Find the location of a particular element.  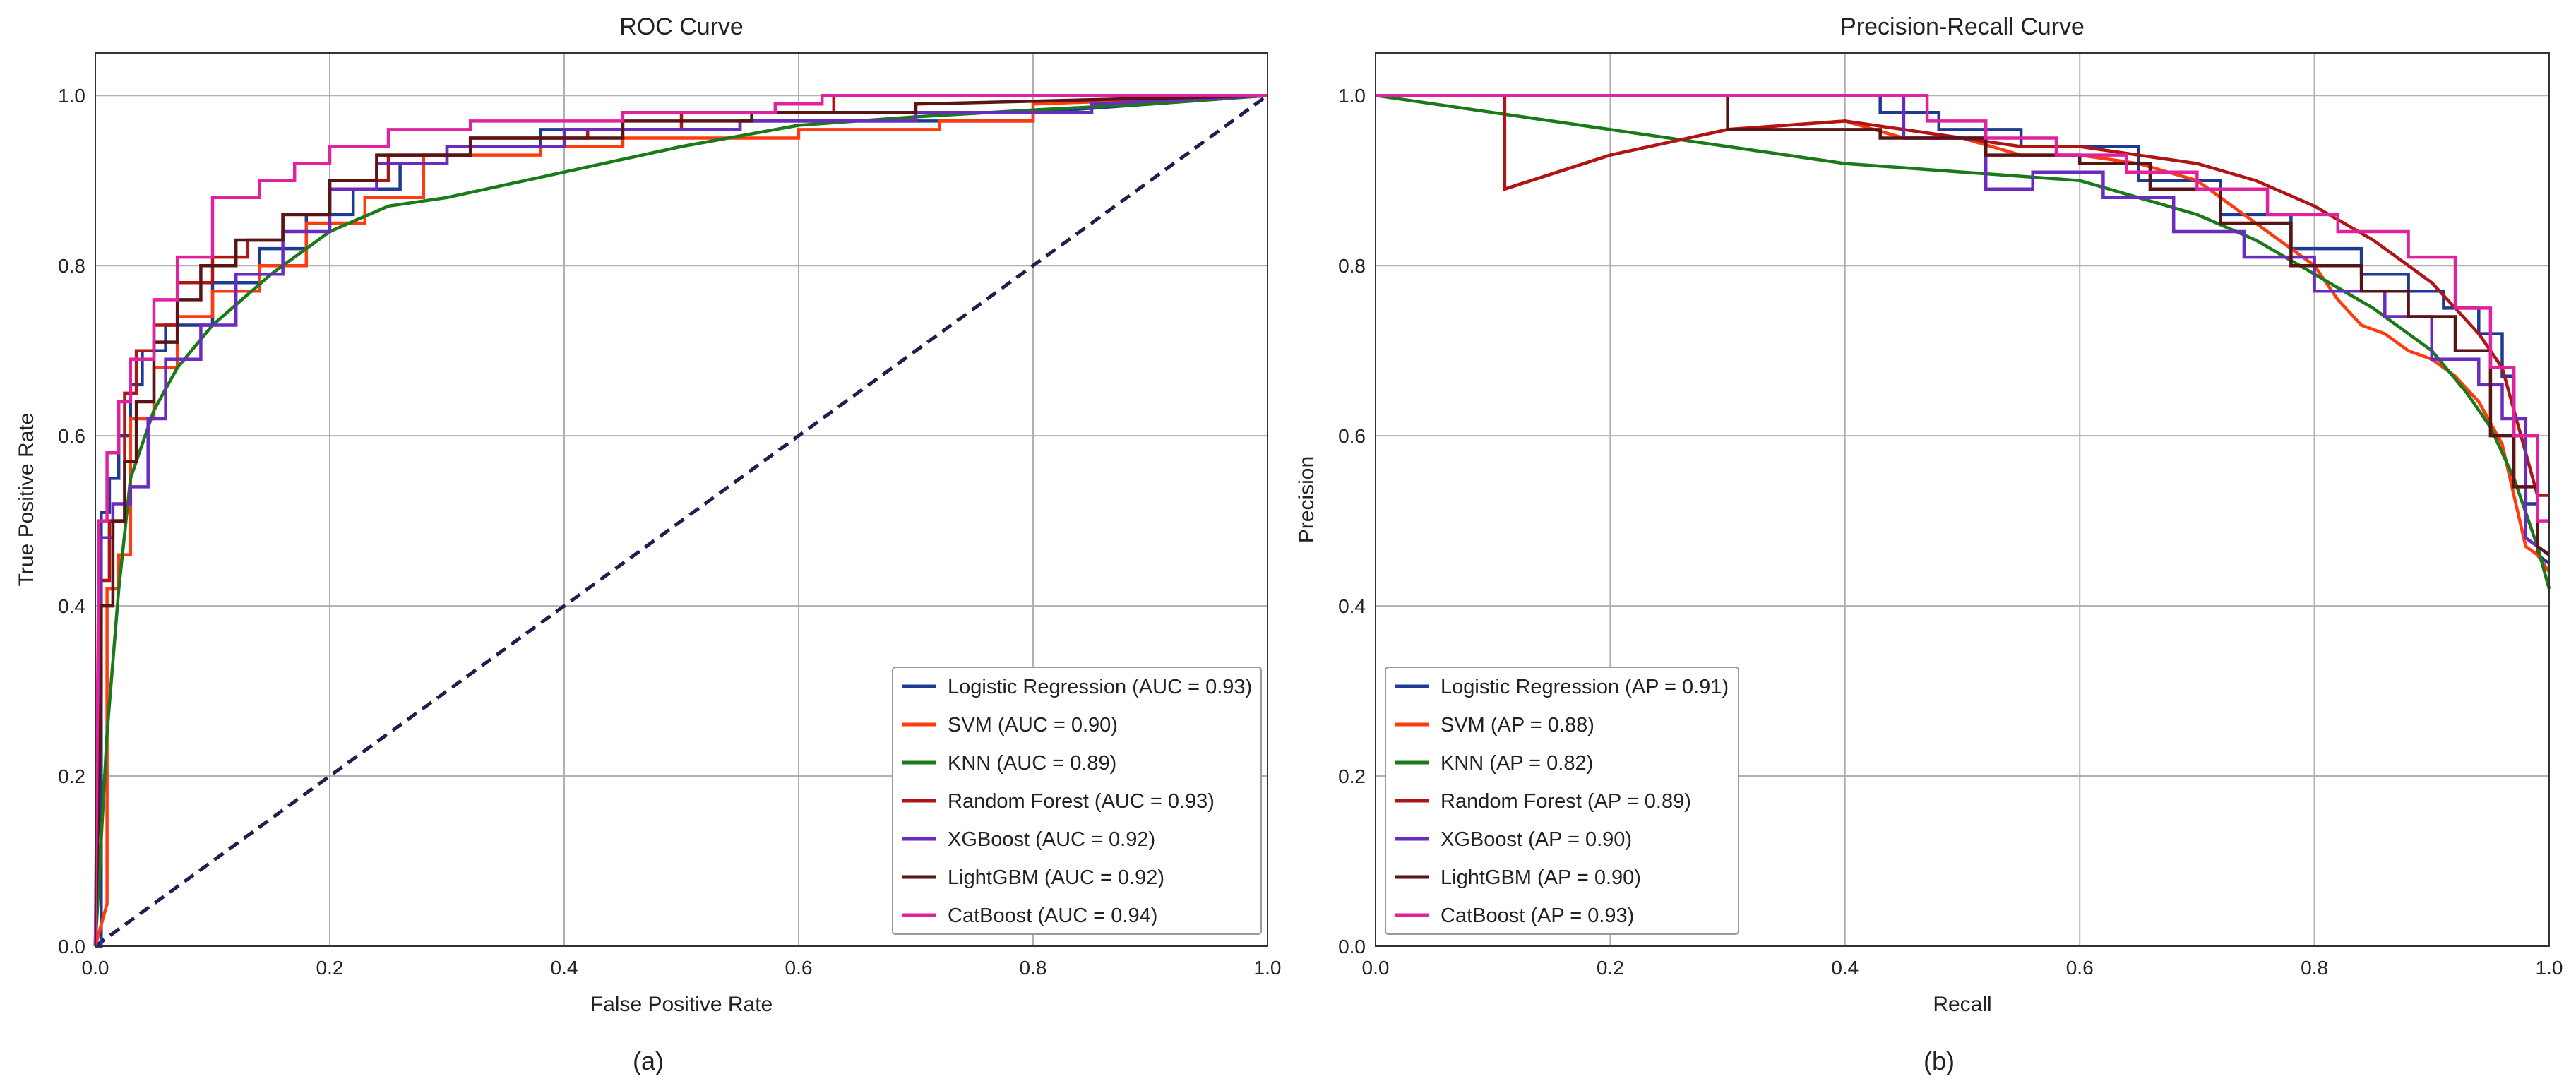

roc-legend-label-3: Random Forest (AUC = 0.93) is located at coordinates (1081, 802).